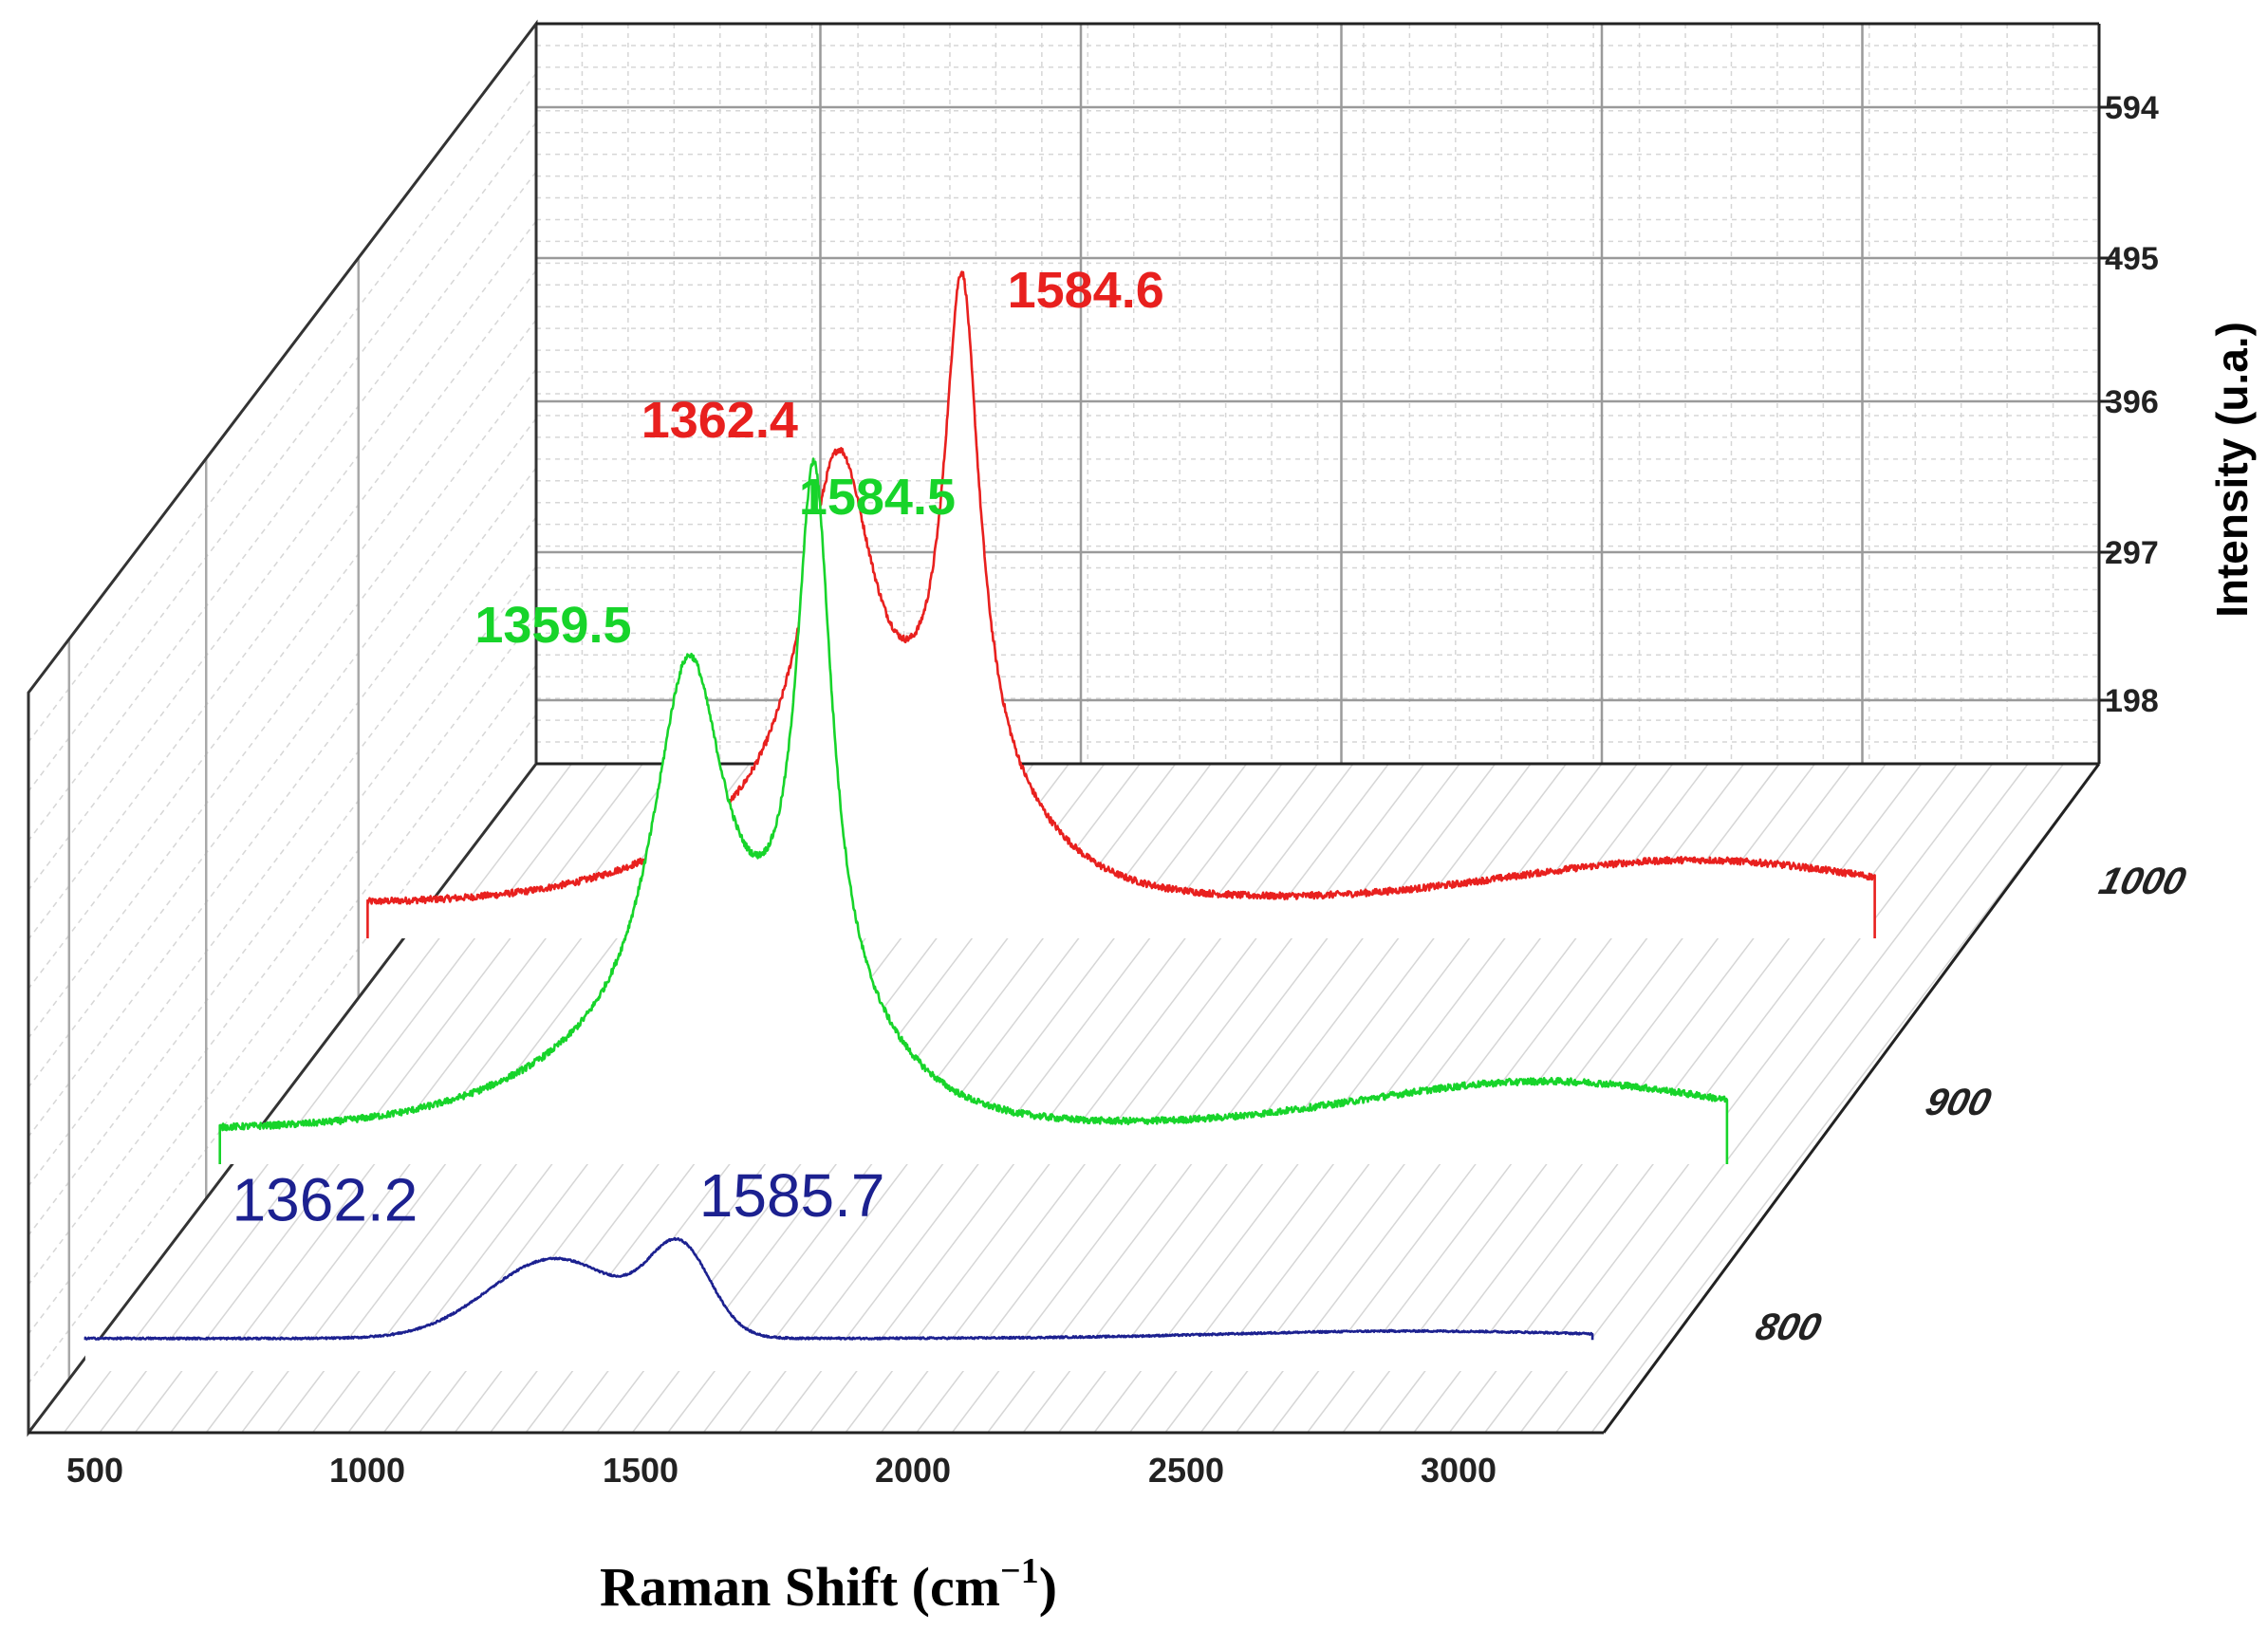  Describe the element at coordinates (1959, 1102) in the screenshot. I see `depth-tick-label: 900` at that location.